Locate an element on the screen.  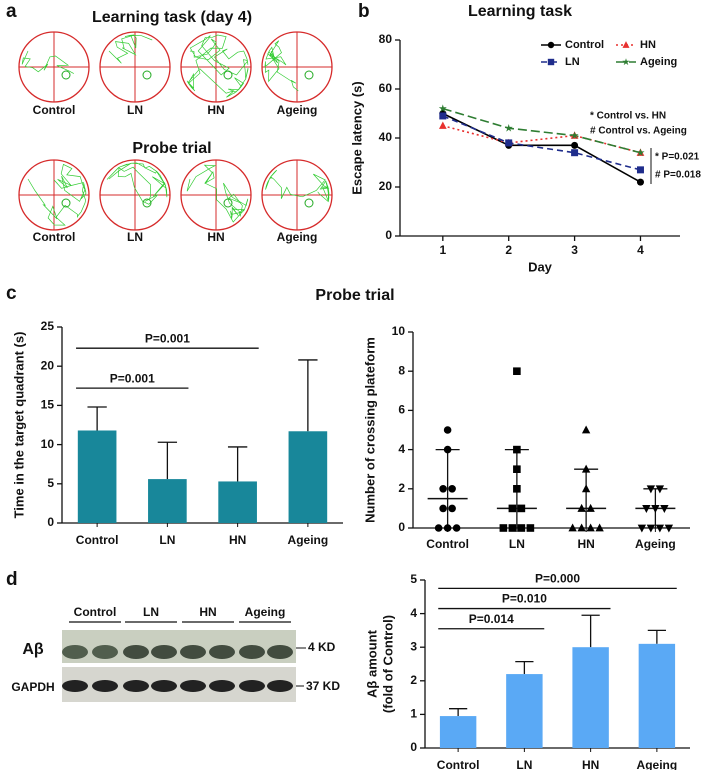
x-tick-label: Control is located at coordinates (97, 540).